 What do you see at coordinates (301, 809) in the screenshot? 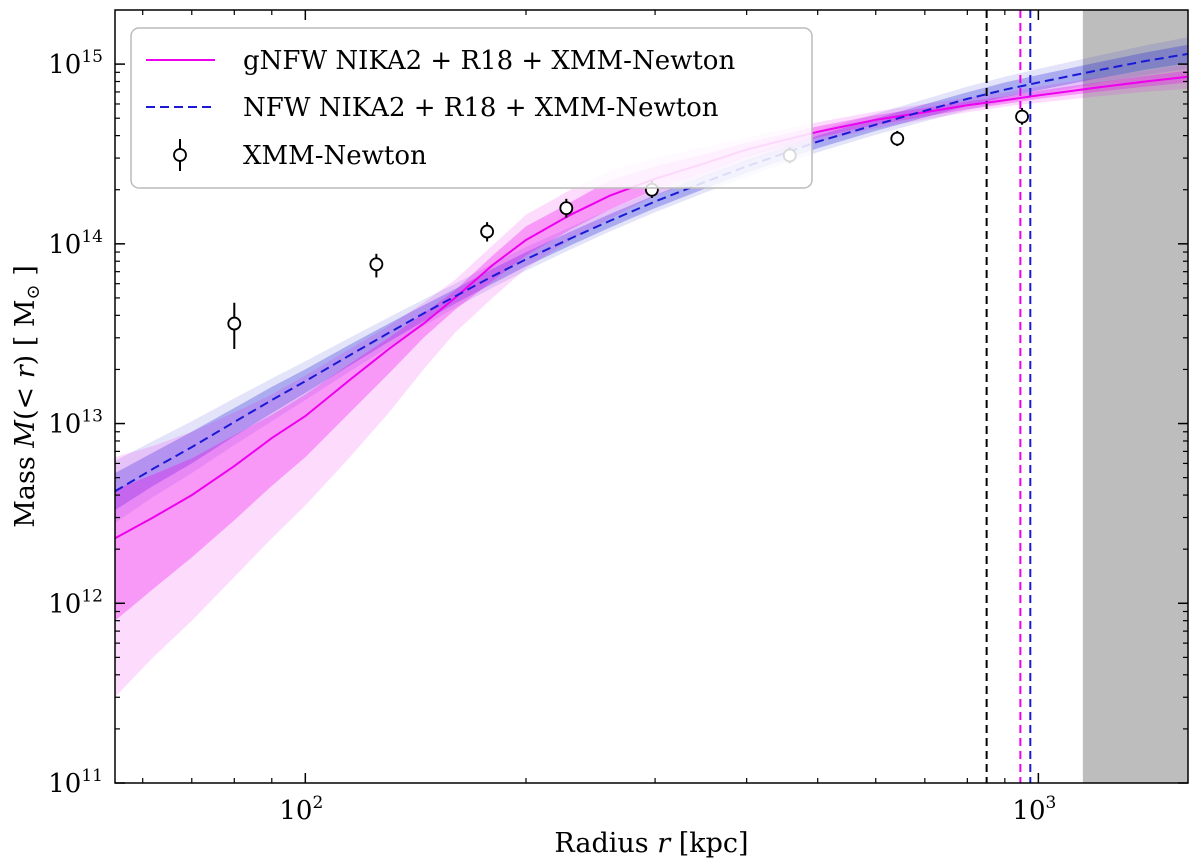
I see `x-tick-label: 102` at bounding box center [301, 809].